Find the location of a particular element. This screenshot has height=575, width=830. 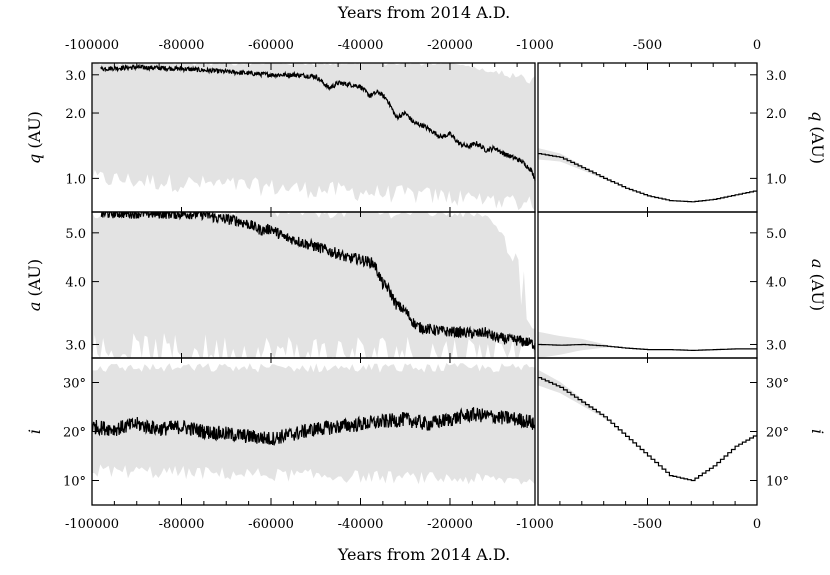

xtick-label-bottom-left: -100000 is located at coordinates (92, 524).